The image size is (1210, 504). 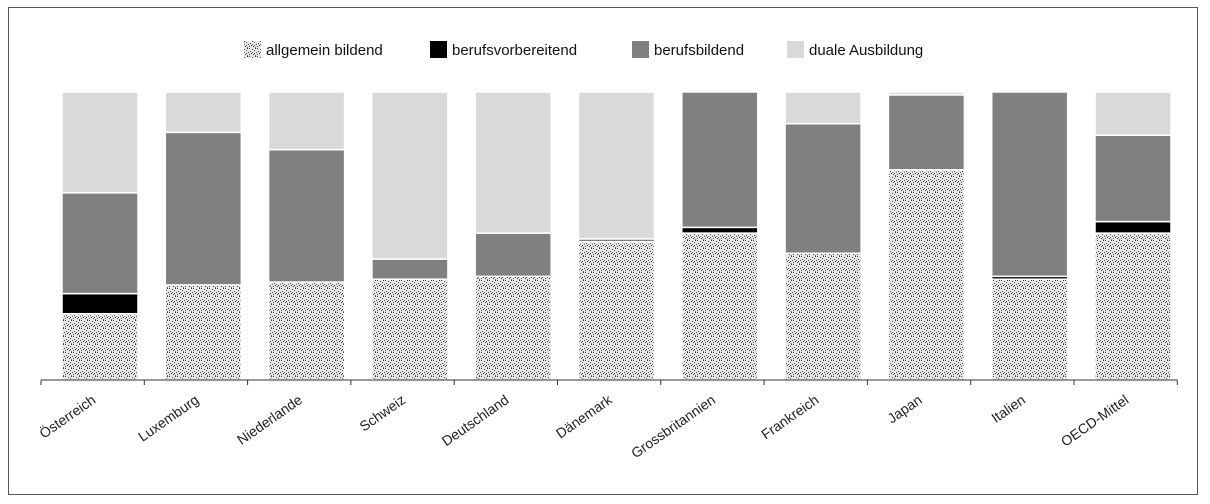 What do you see at coordinates (168, 417) in the screenshot?
I see `x-tick-label: Luxemburg` at bounding box center [168, 417].